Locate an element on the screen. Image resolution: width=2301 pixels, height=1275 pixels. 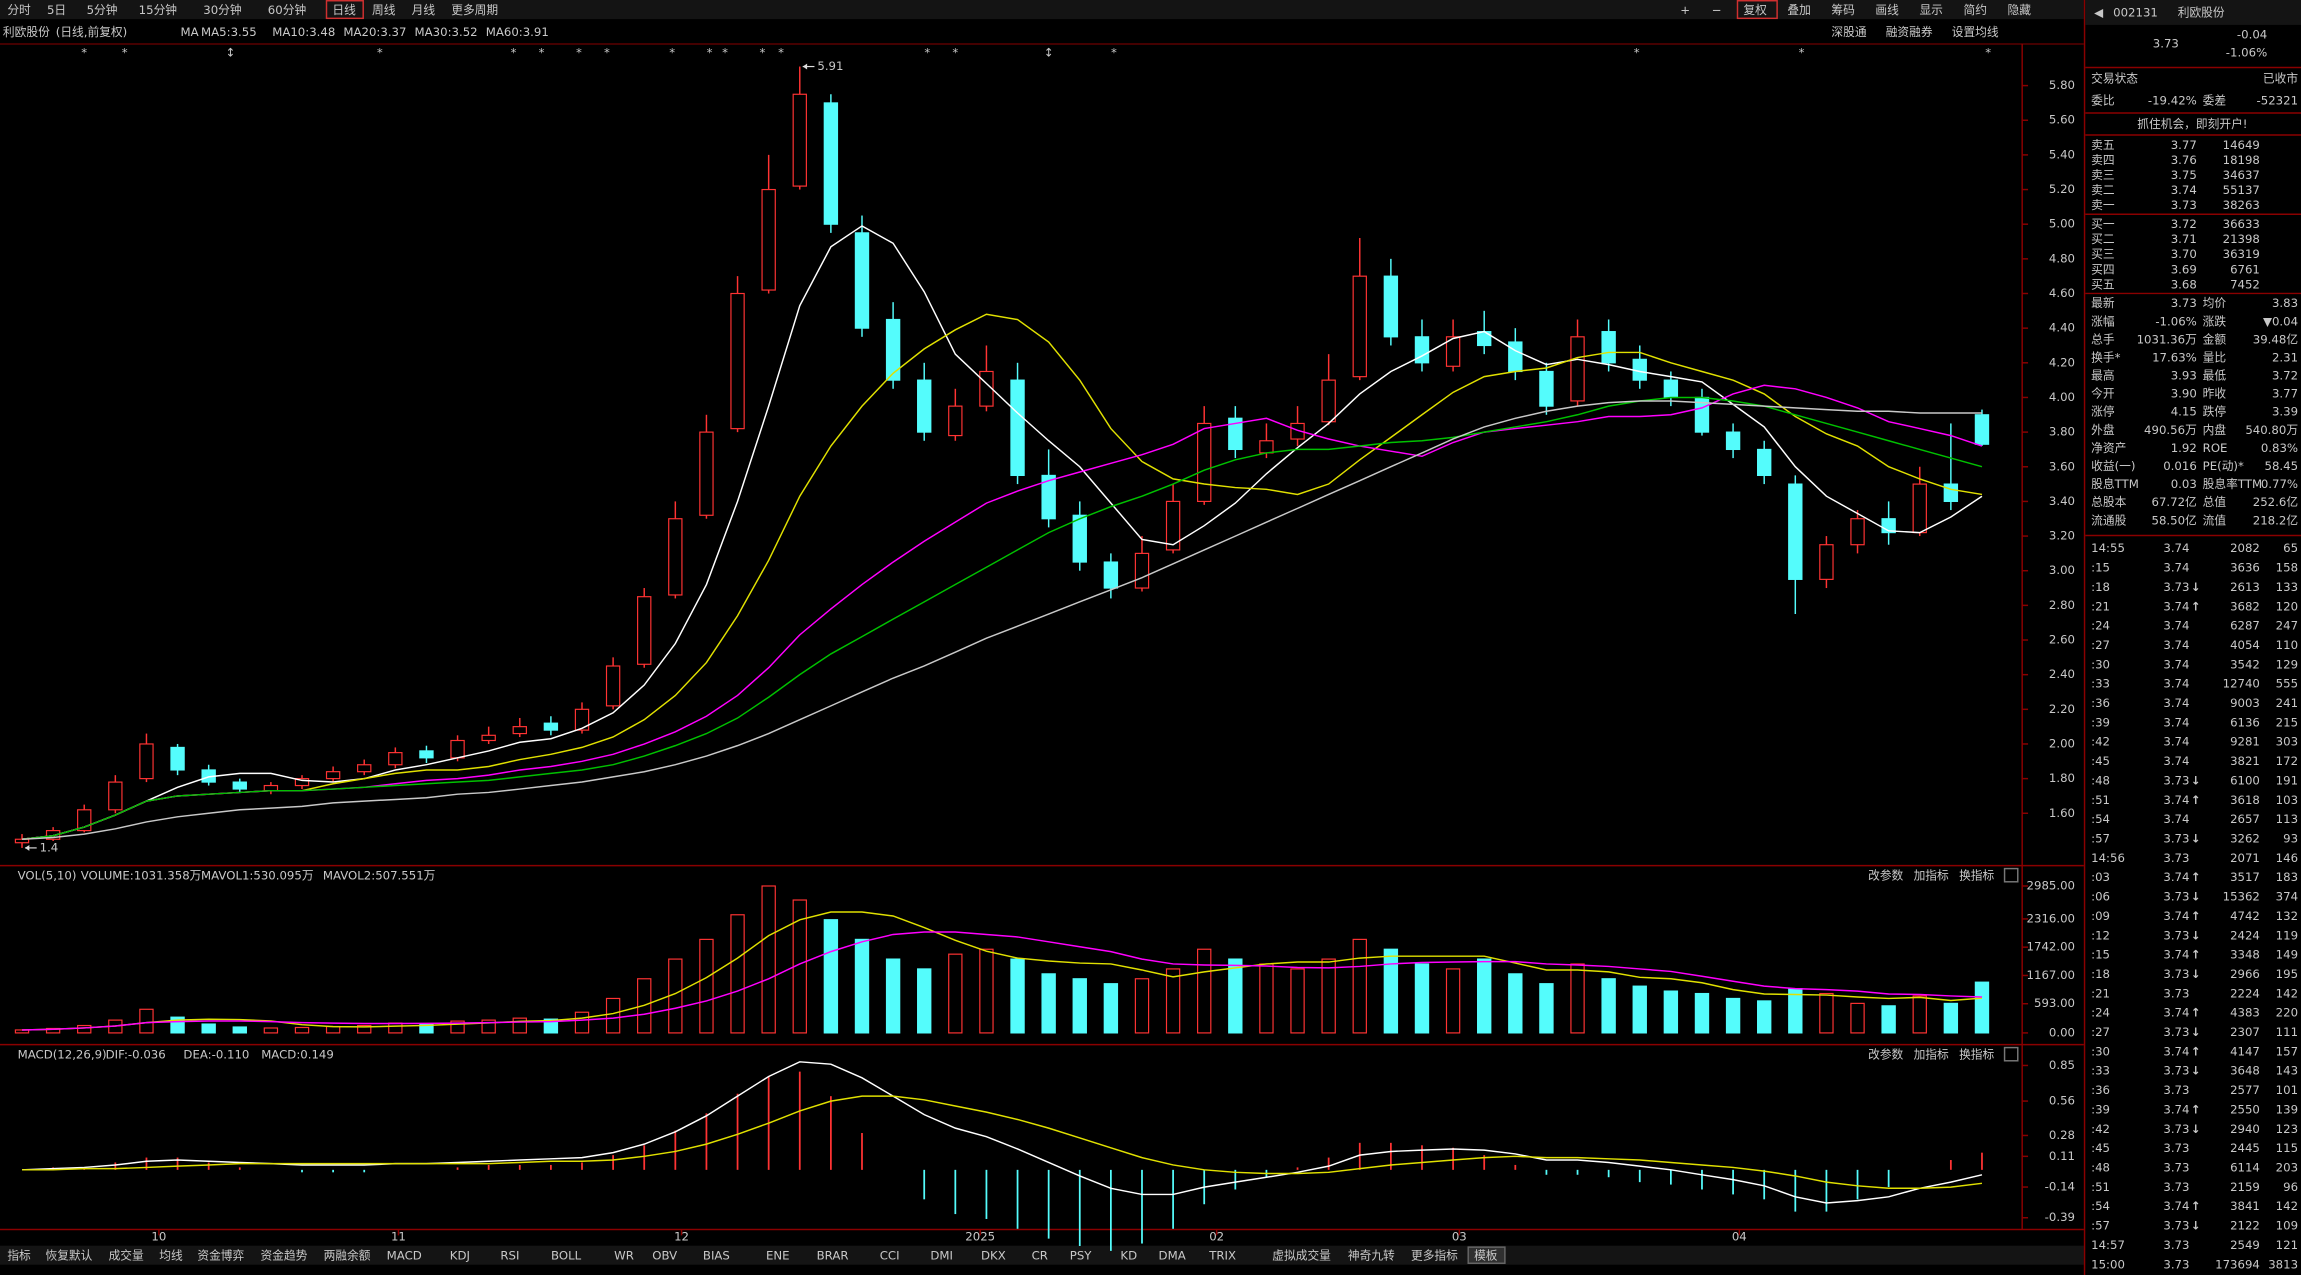
indicator-tab: RSI is located at coordinates (509, 1255).